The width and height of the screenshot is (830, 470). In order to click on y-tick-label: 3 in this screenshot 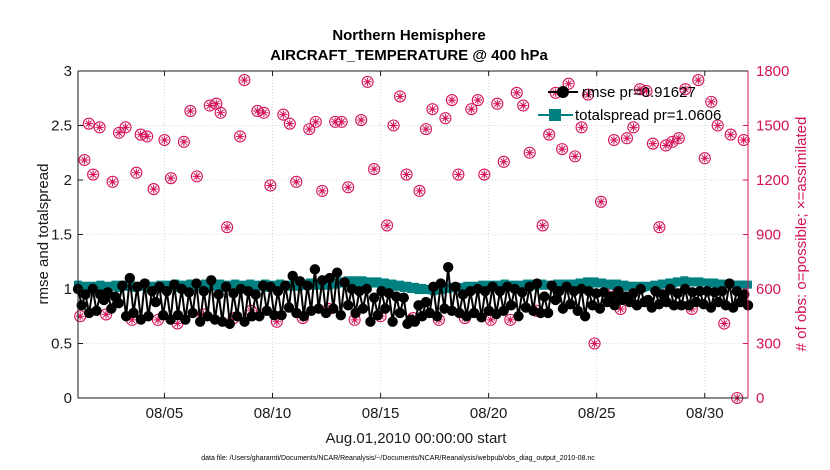, I will do `click(68, 71)`.